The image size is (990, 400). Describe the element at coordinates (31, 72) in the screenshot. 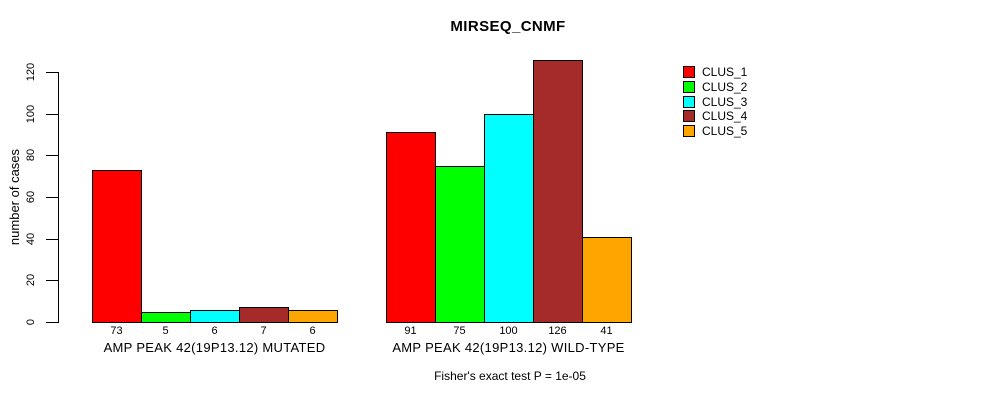

I see `y-tick-label: 120` at that location.